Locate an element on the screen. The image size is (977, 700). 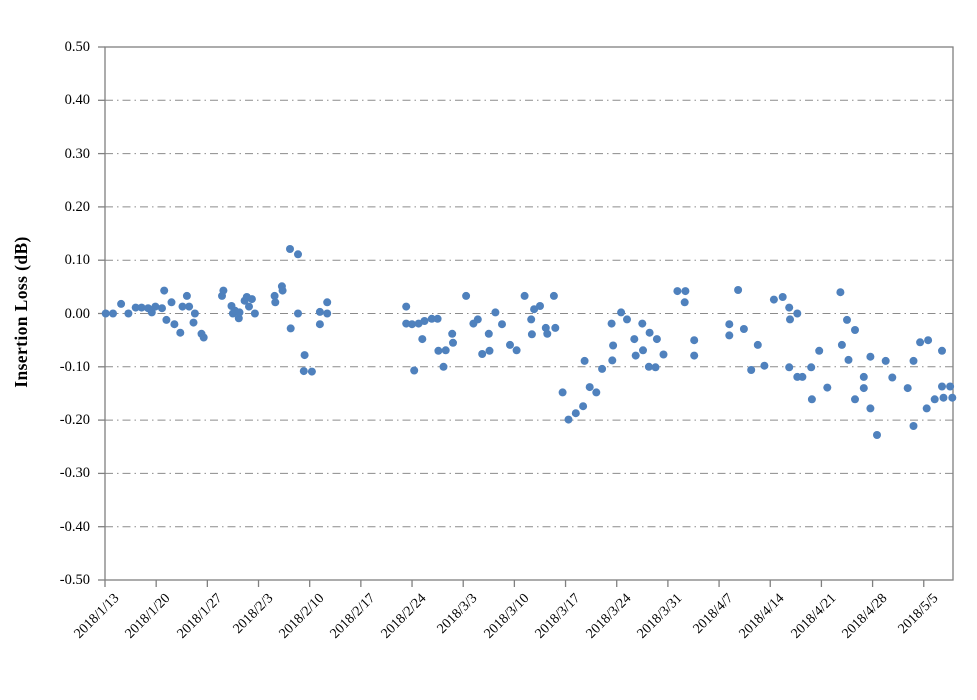
y-axis-tick-label: -0.10 is located at coordinates (74, 366).